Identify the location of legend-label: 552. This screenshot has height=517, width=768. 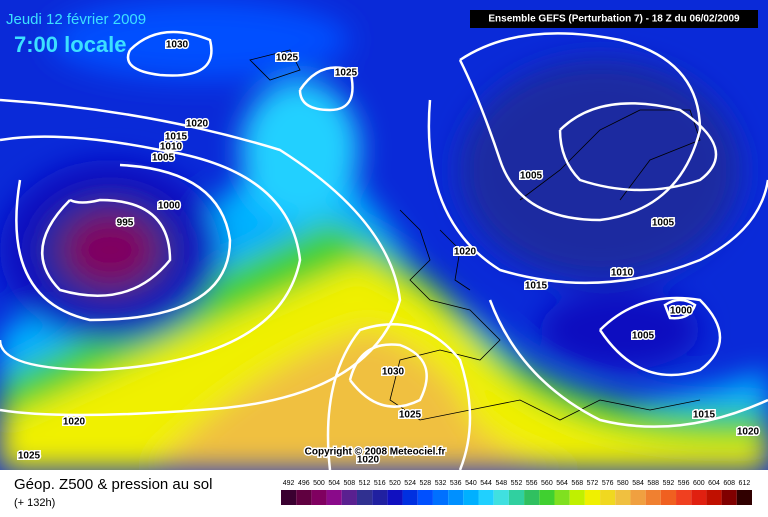
(517, 483).